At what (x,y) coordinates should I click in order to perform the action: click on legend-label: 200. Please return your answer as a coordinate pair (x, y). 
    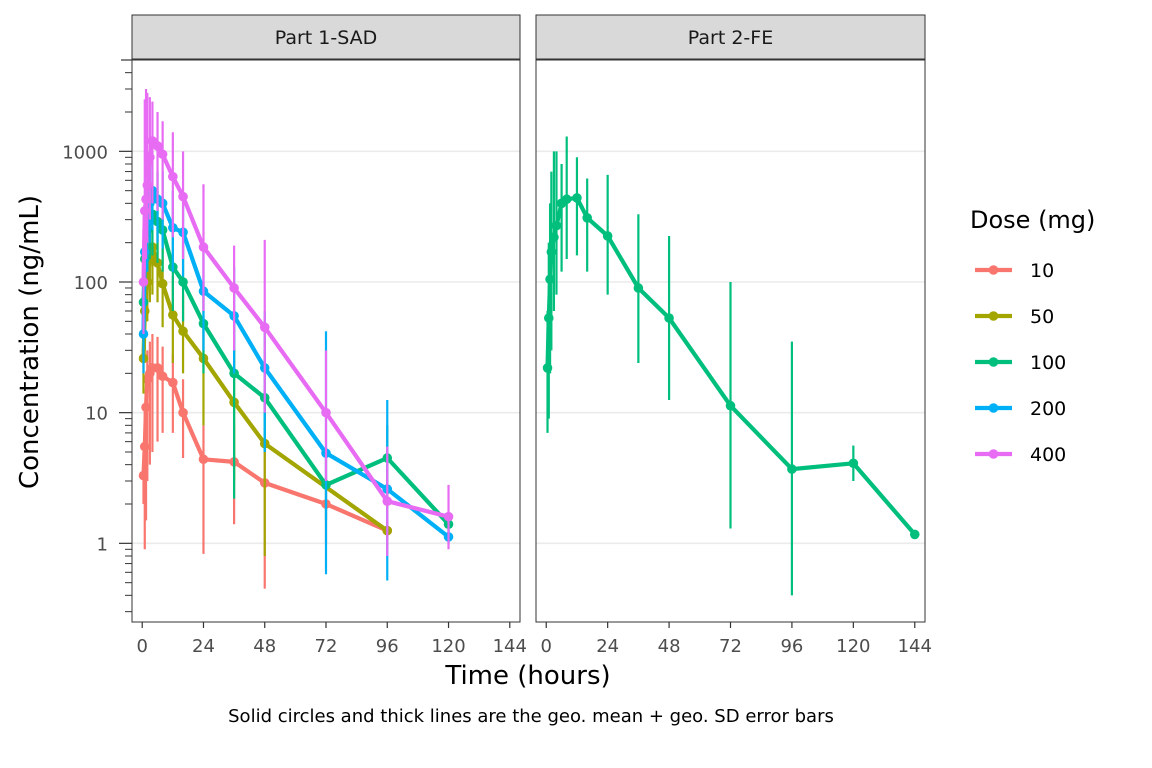
    Looking at the image, I should click on (1048, 409).